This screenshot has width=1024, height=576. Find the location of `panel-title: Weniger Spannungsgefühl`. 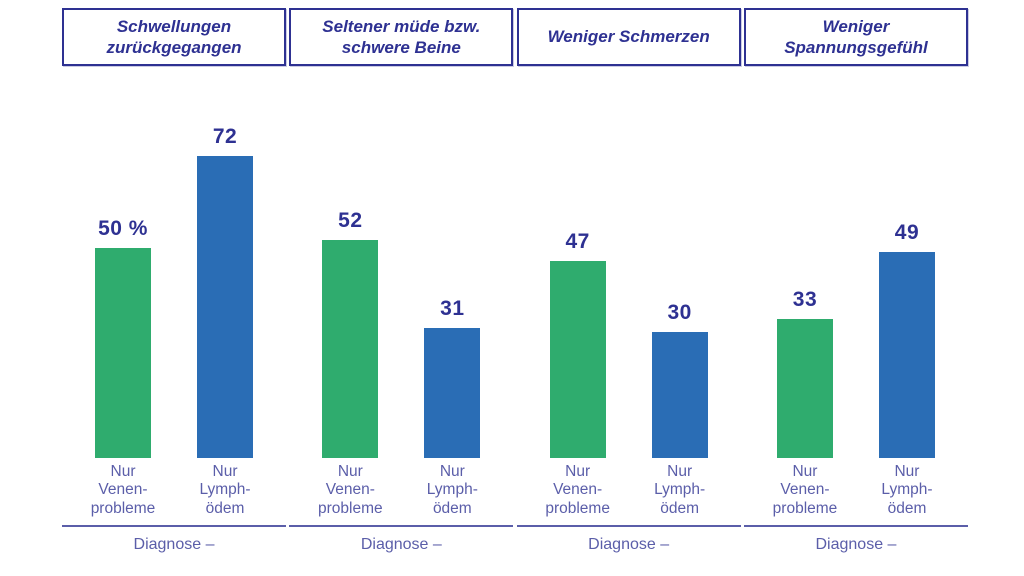

panel-title: Weniger Spannungsgefühl is located at coordinates (856, 36).